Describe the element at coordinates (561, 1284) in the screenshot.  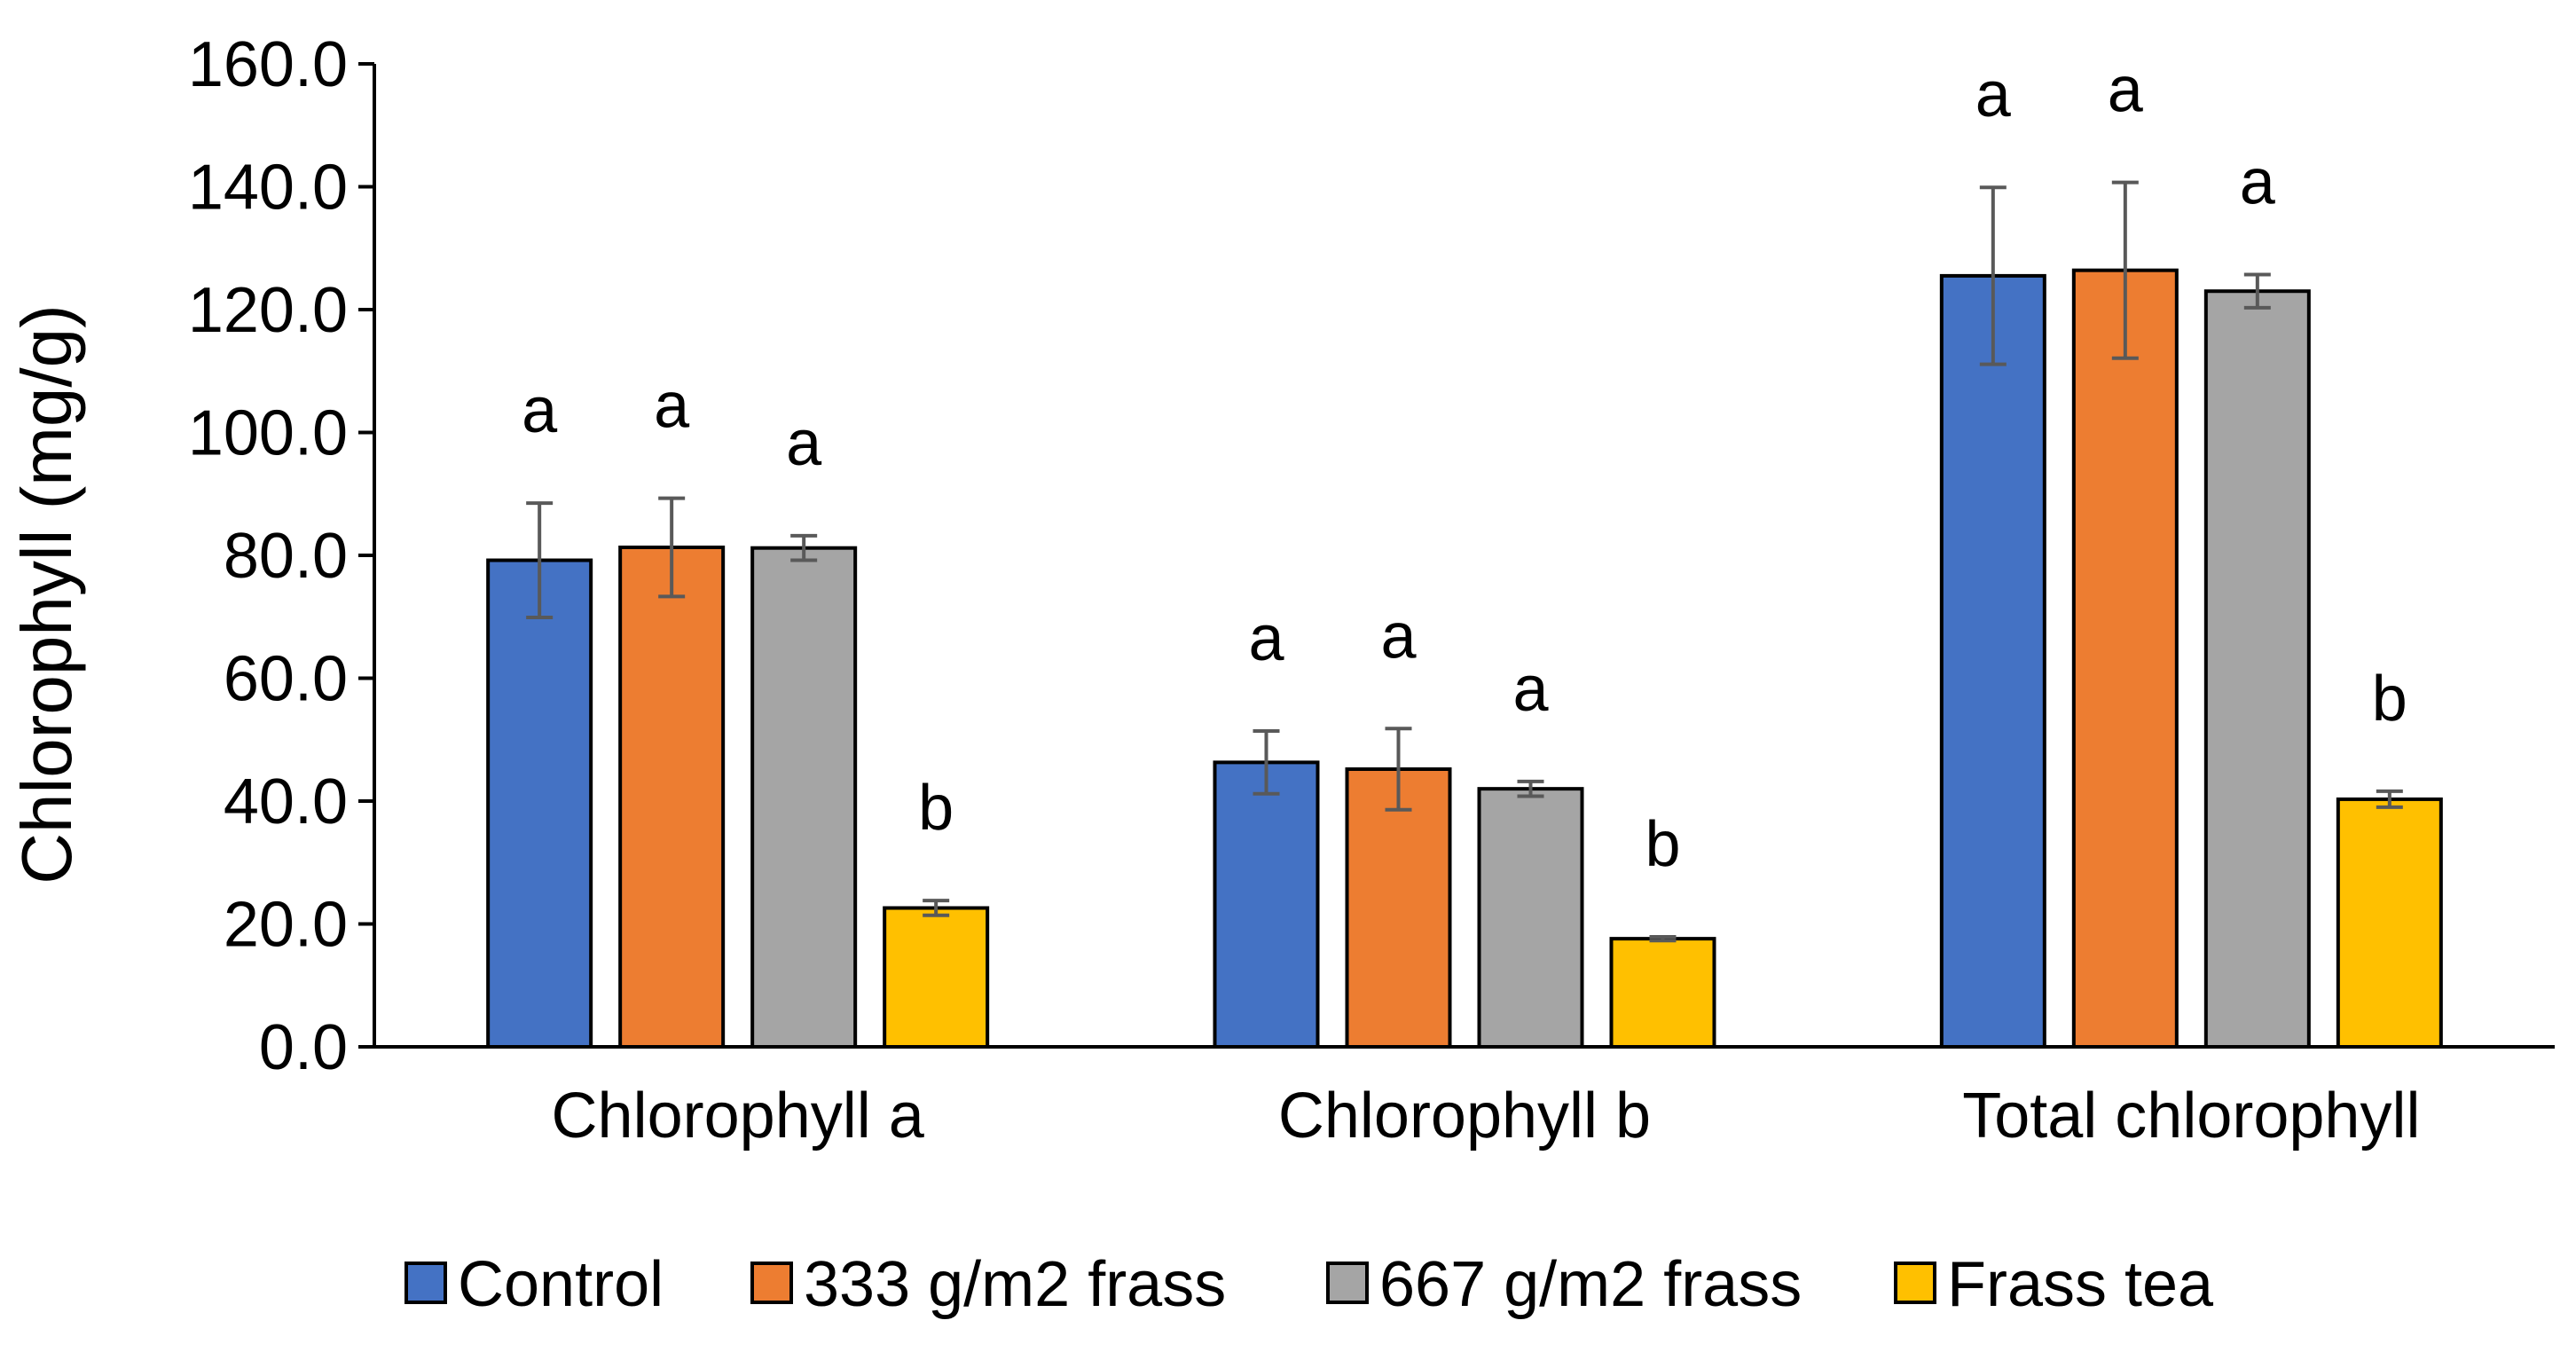
I see `legend-label: Control` at that location.